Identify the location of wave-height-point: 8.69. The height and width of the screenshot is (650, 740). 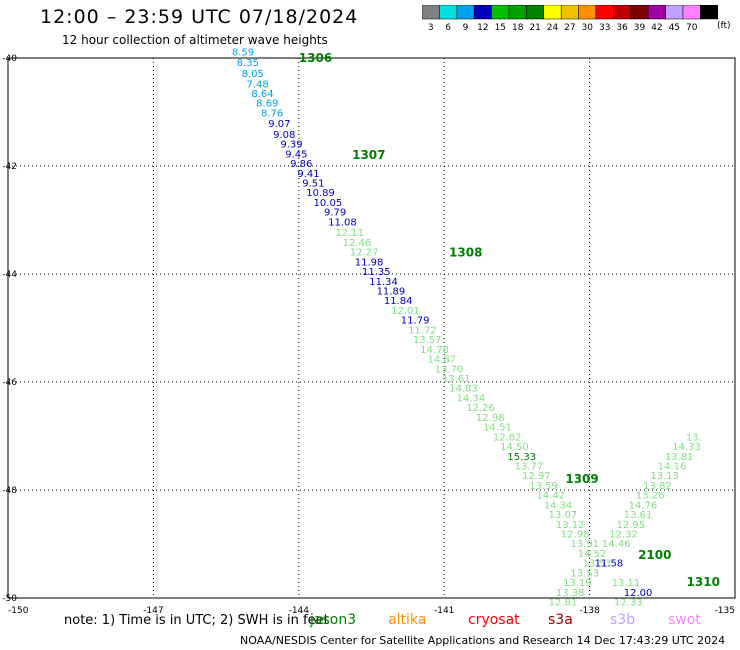
(267, 104).